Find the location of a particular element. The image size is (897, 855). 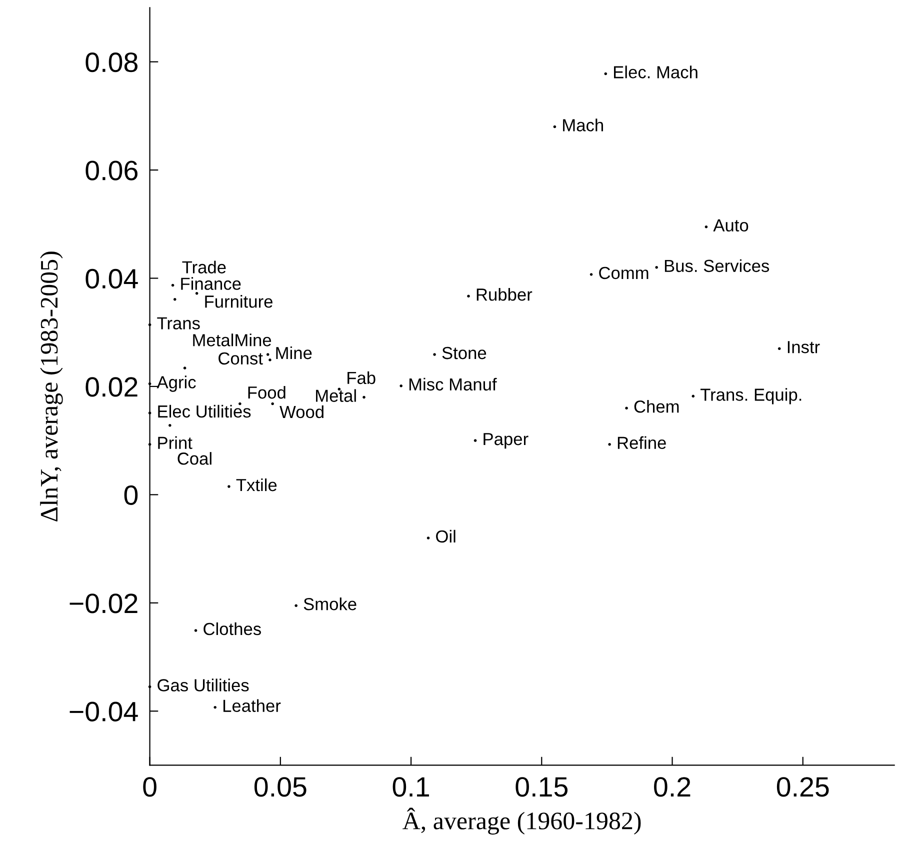

data-label: Misc Manuf is located at coordinates (453, 384).